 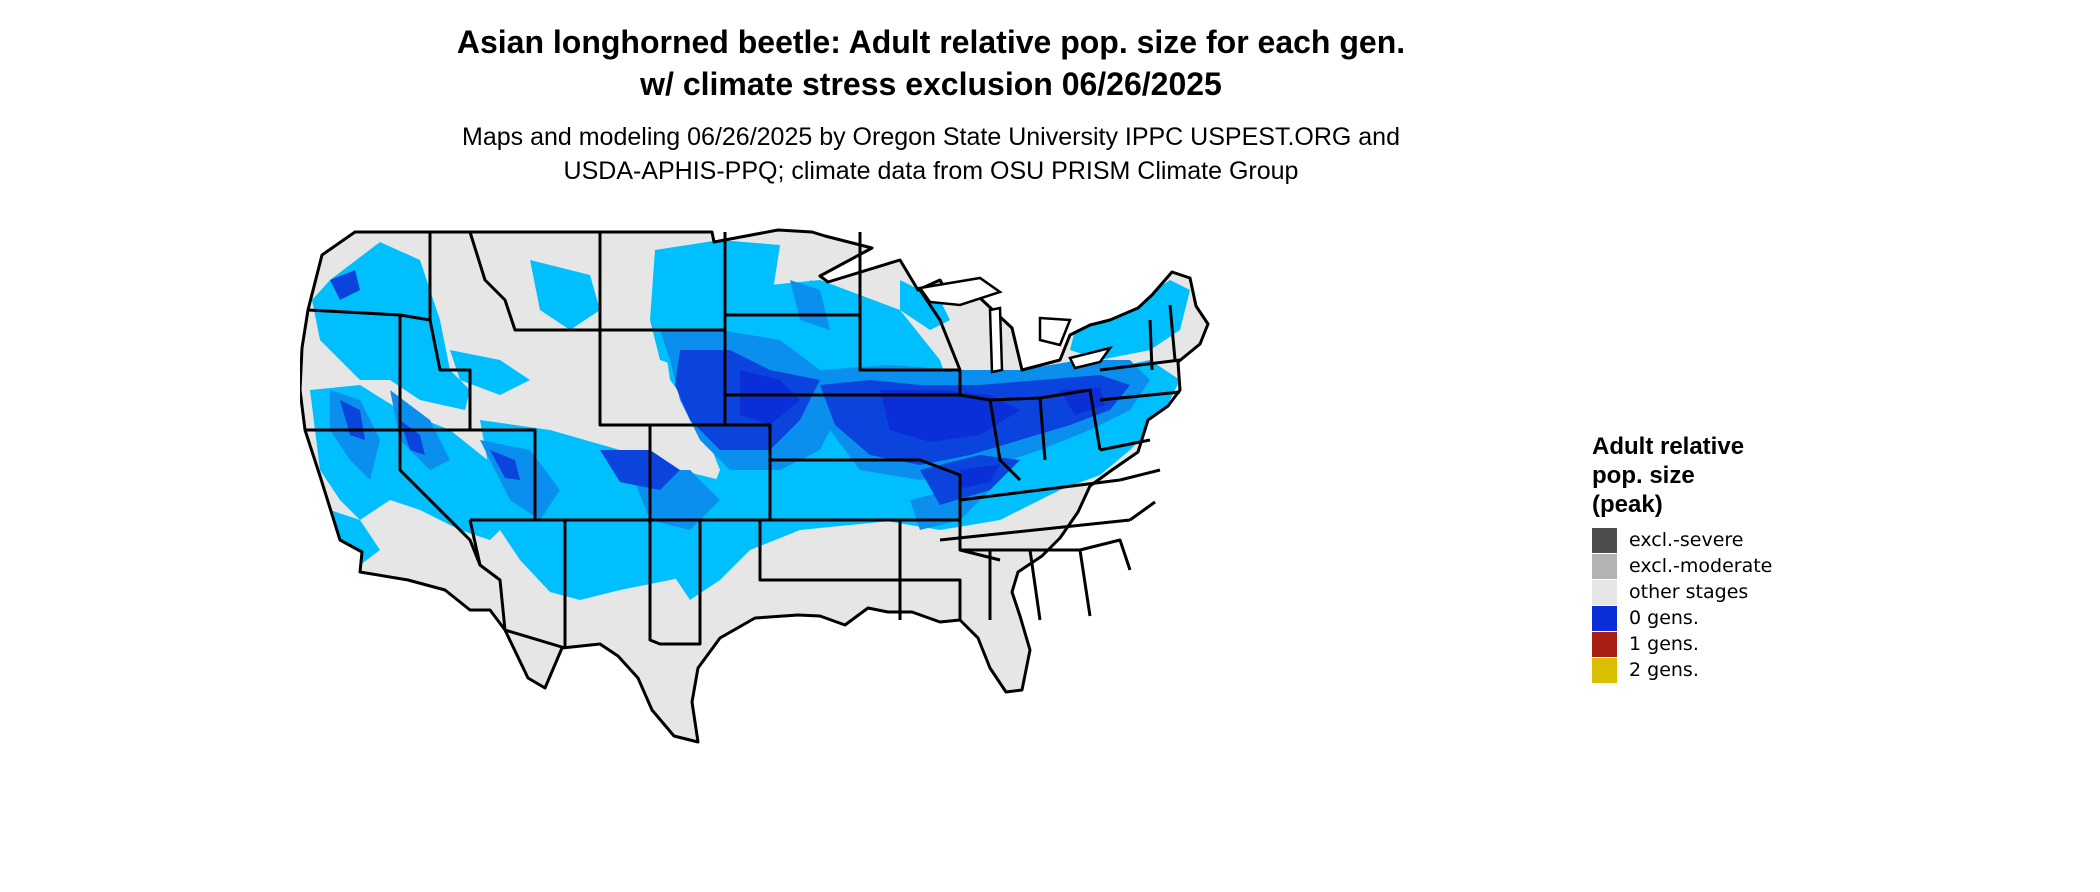 I want to click on map-title-line-2: w/ climate stress exclusion 06/26/2025, so click(x=931, y=84).